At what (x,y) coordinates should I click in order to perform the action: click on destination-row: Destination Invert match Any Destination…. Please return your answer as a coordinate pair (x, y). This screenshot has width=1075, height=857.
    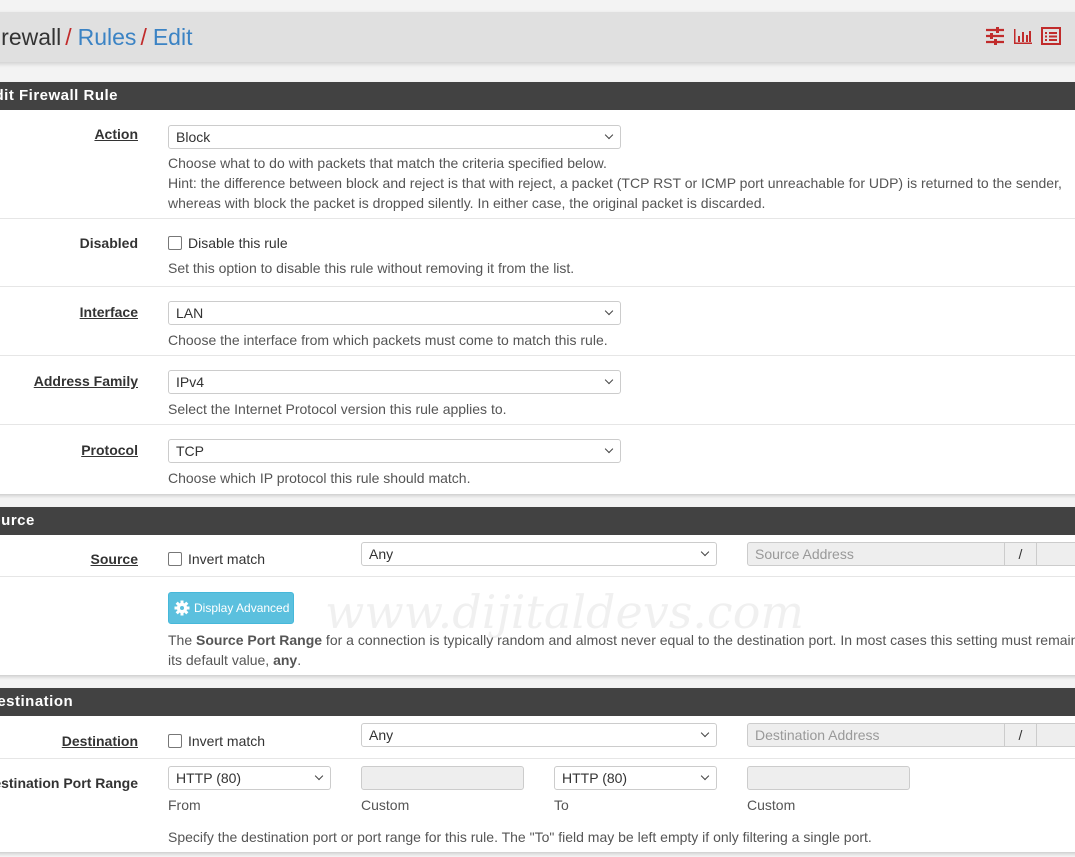
    Looking at the image, I should click on (537, 737).